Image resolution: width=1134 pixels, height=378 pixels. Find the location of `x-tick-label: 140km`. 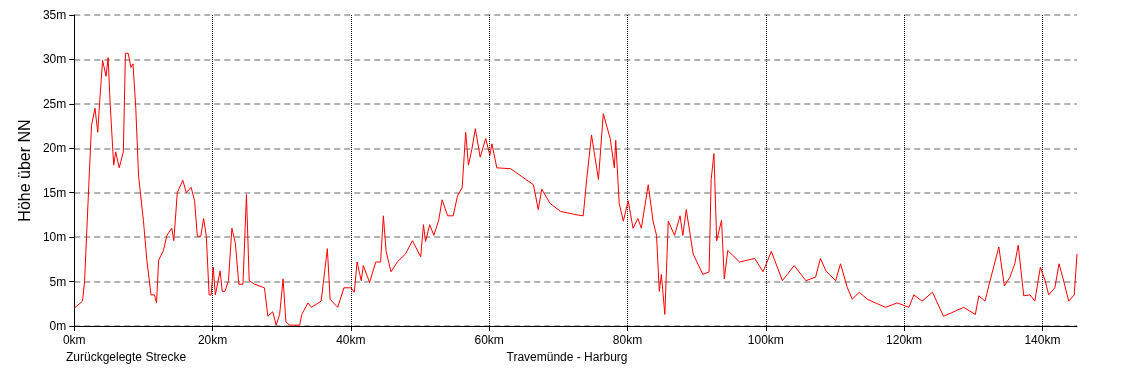

x-tick-label: 140km is located at coordinates (1042, 340).